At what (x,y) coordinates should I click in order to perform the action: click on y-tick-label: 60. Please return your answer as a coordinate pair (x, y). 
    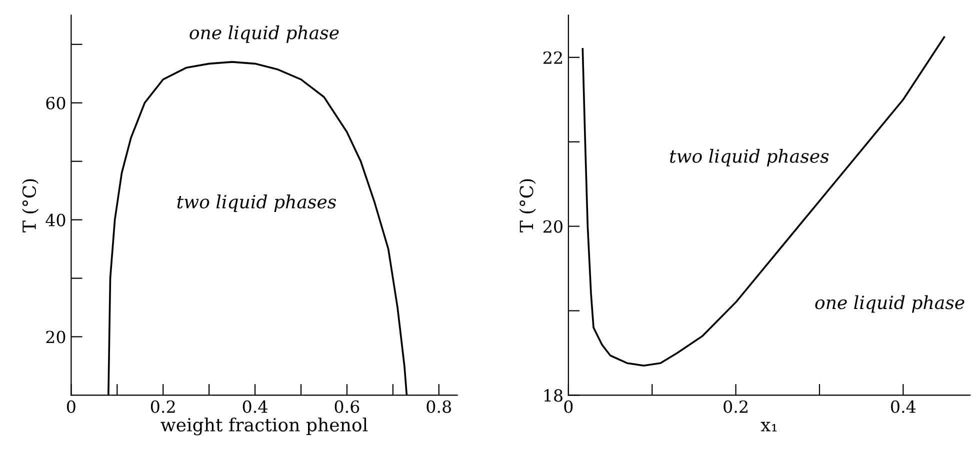
    Looking at the image, I should click on (56, 103).